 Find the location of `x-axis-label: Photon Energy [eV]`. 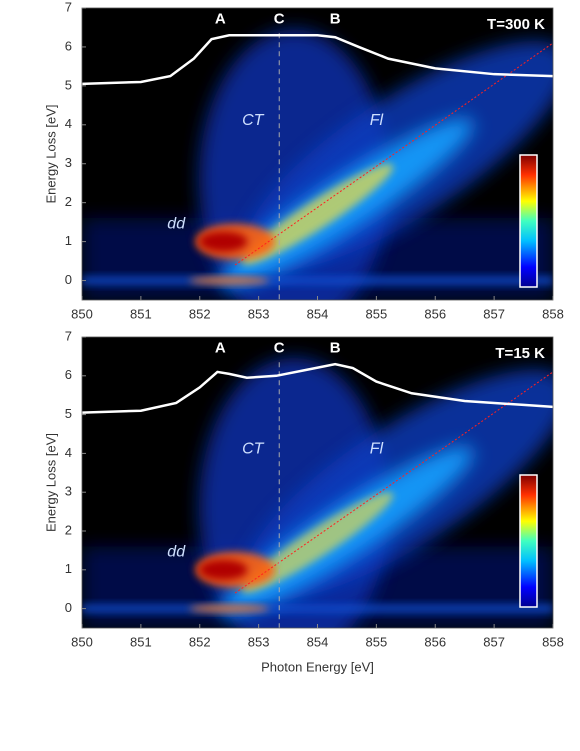

x-axis-label: Photon Energy [eV] is located at coordinates (317, 666).